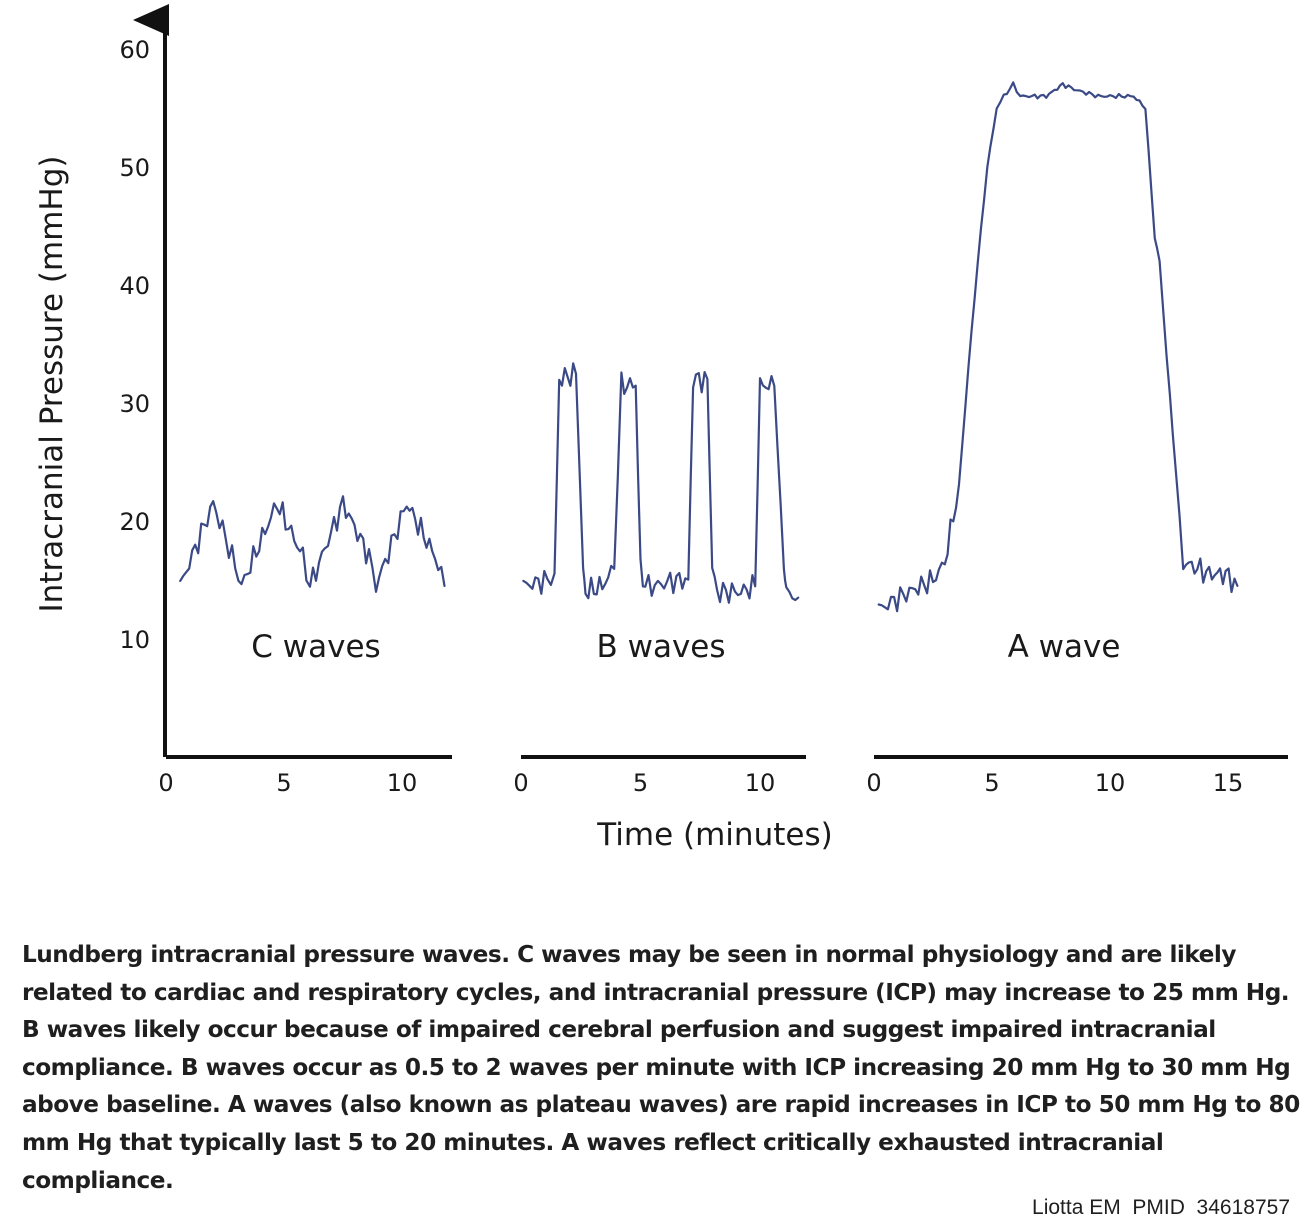  What do you see at coordinates (134, 345) in the screenshot?
I see `y-tick-labels: 10 20 30 40 50 60` at bounding box center [134, 345].